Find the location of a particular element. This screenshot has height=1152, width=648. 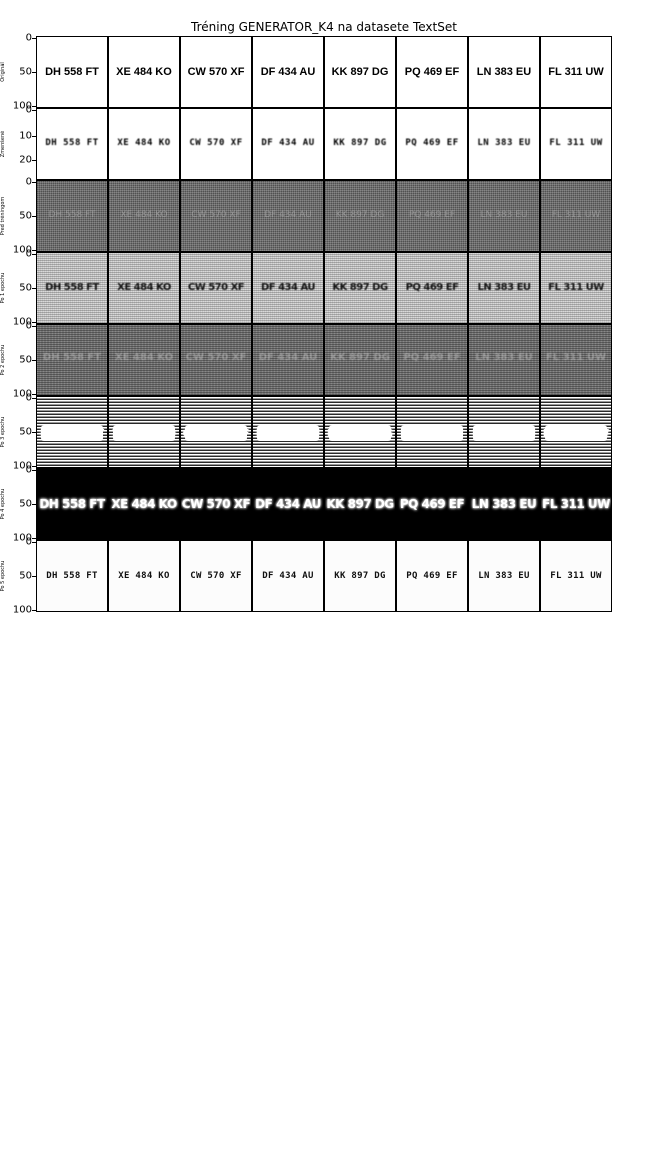

row-label-text: Originál is located at coordinates (3, 72).